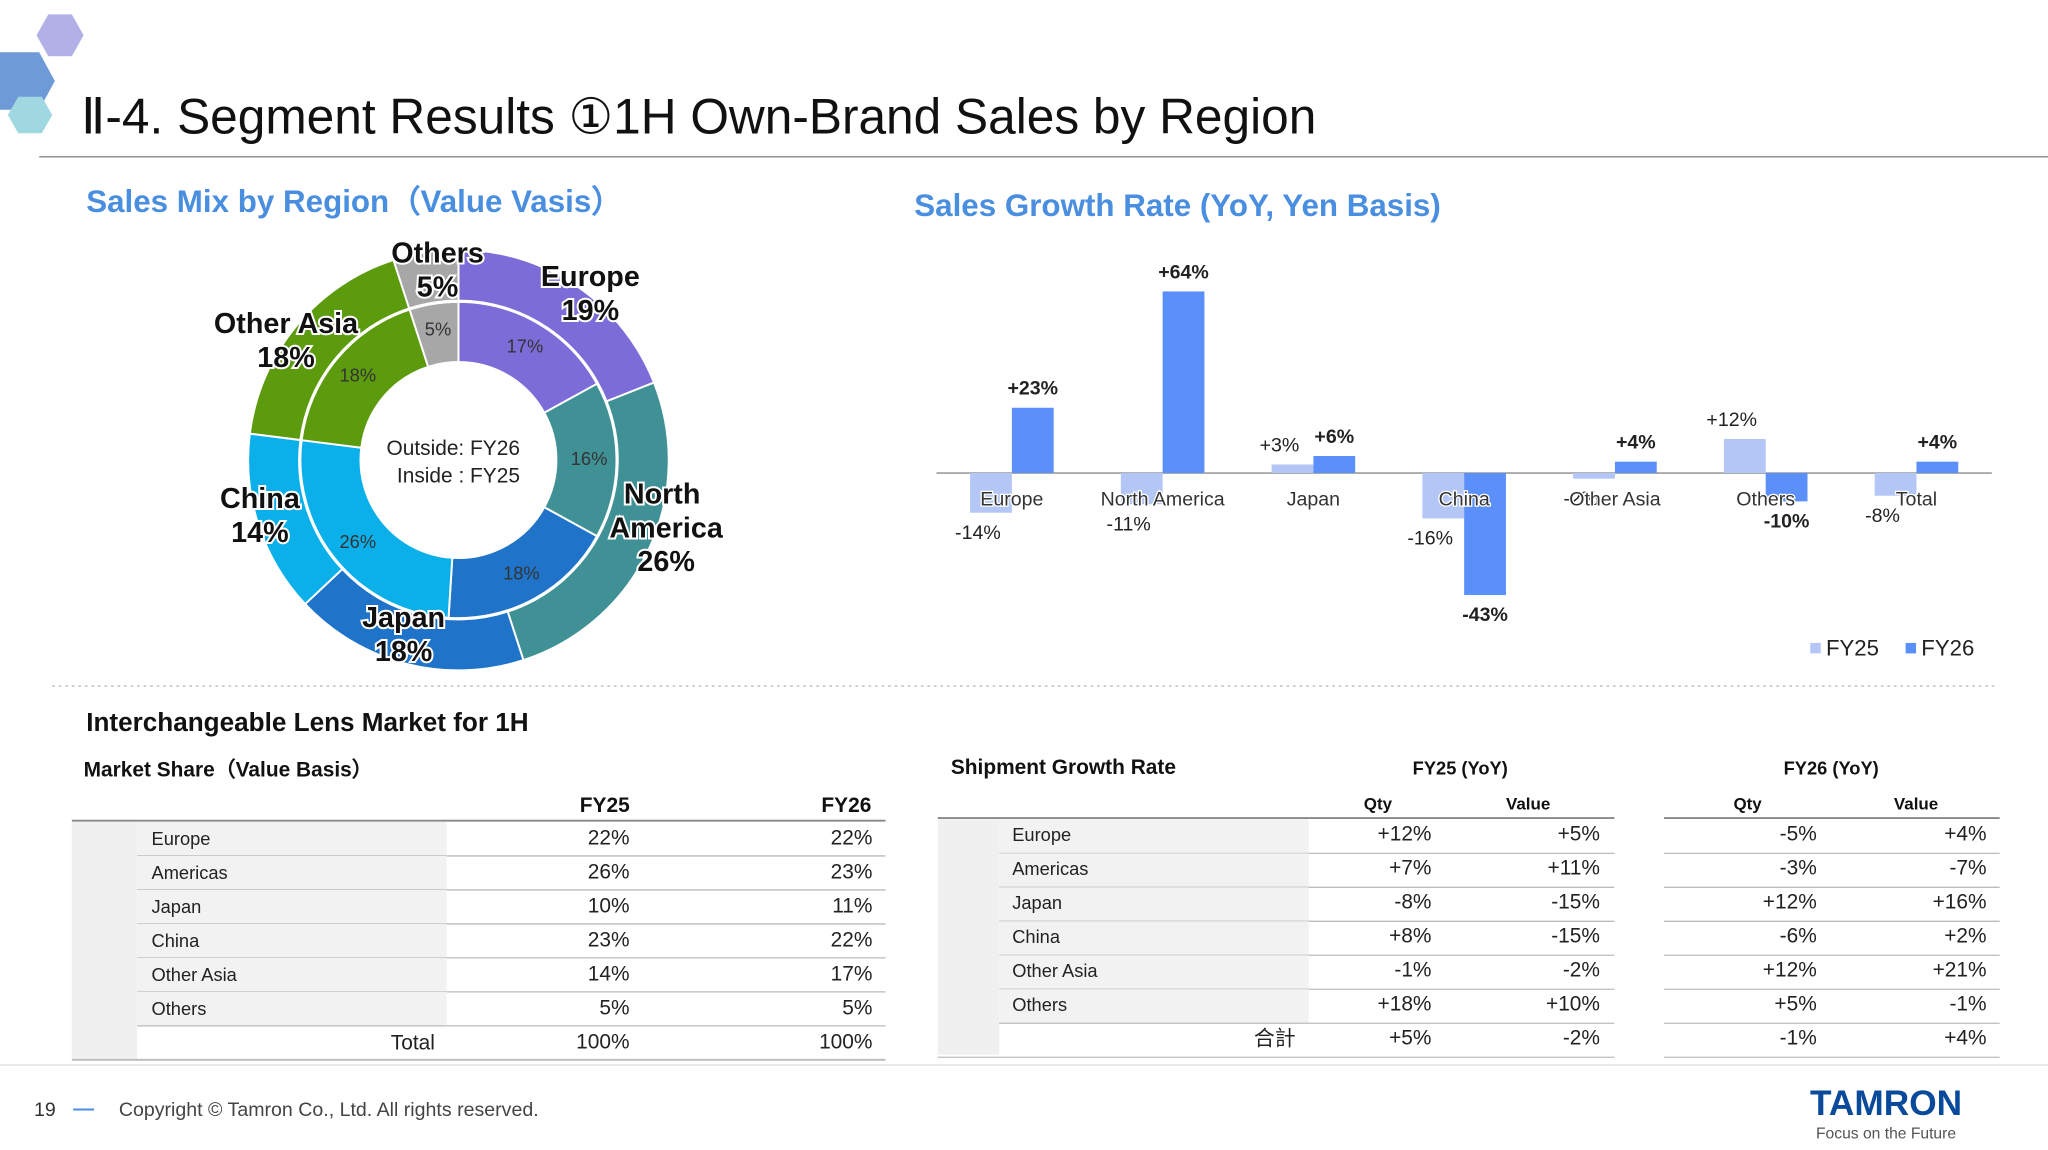 The width and height of the screenshot is (2048, 1150). I want to click on x-tick-label: Japan, so click(1313, 500).